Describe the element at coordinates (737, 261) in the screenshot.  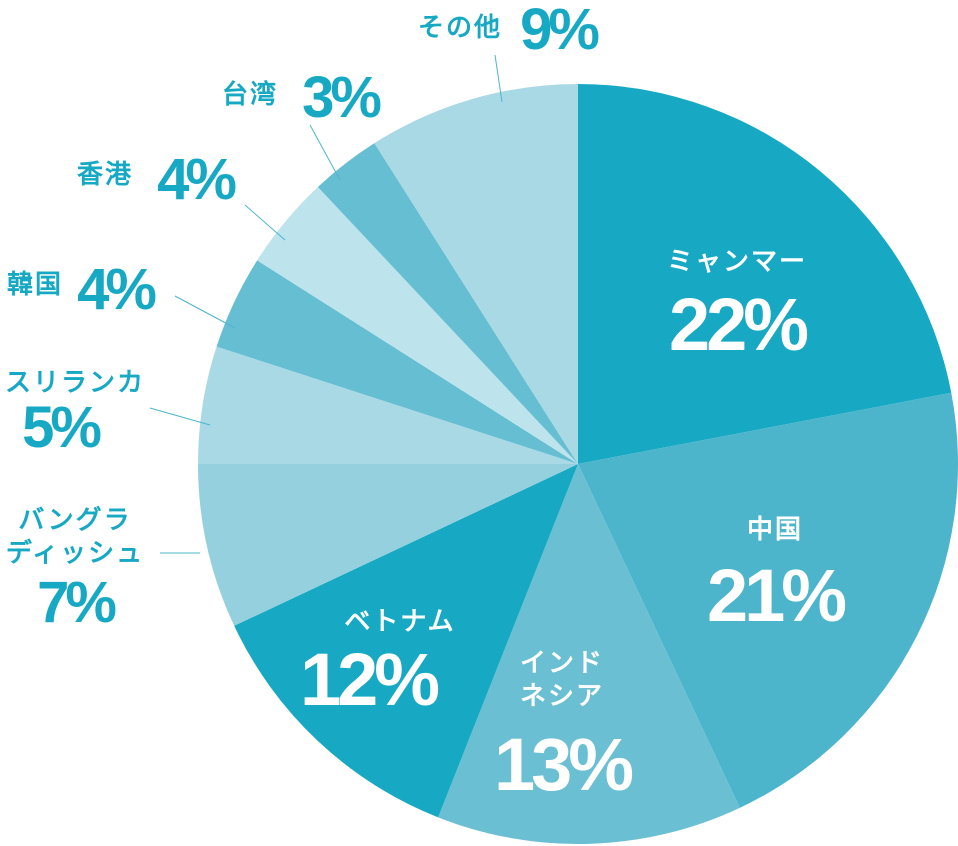
I see `slice-label: ミャンマー` at that location.